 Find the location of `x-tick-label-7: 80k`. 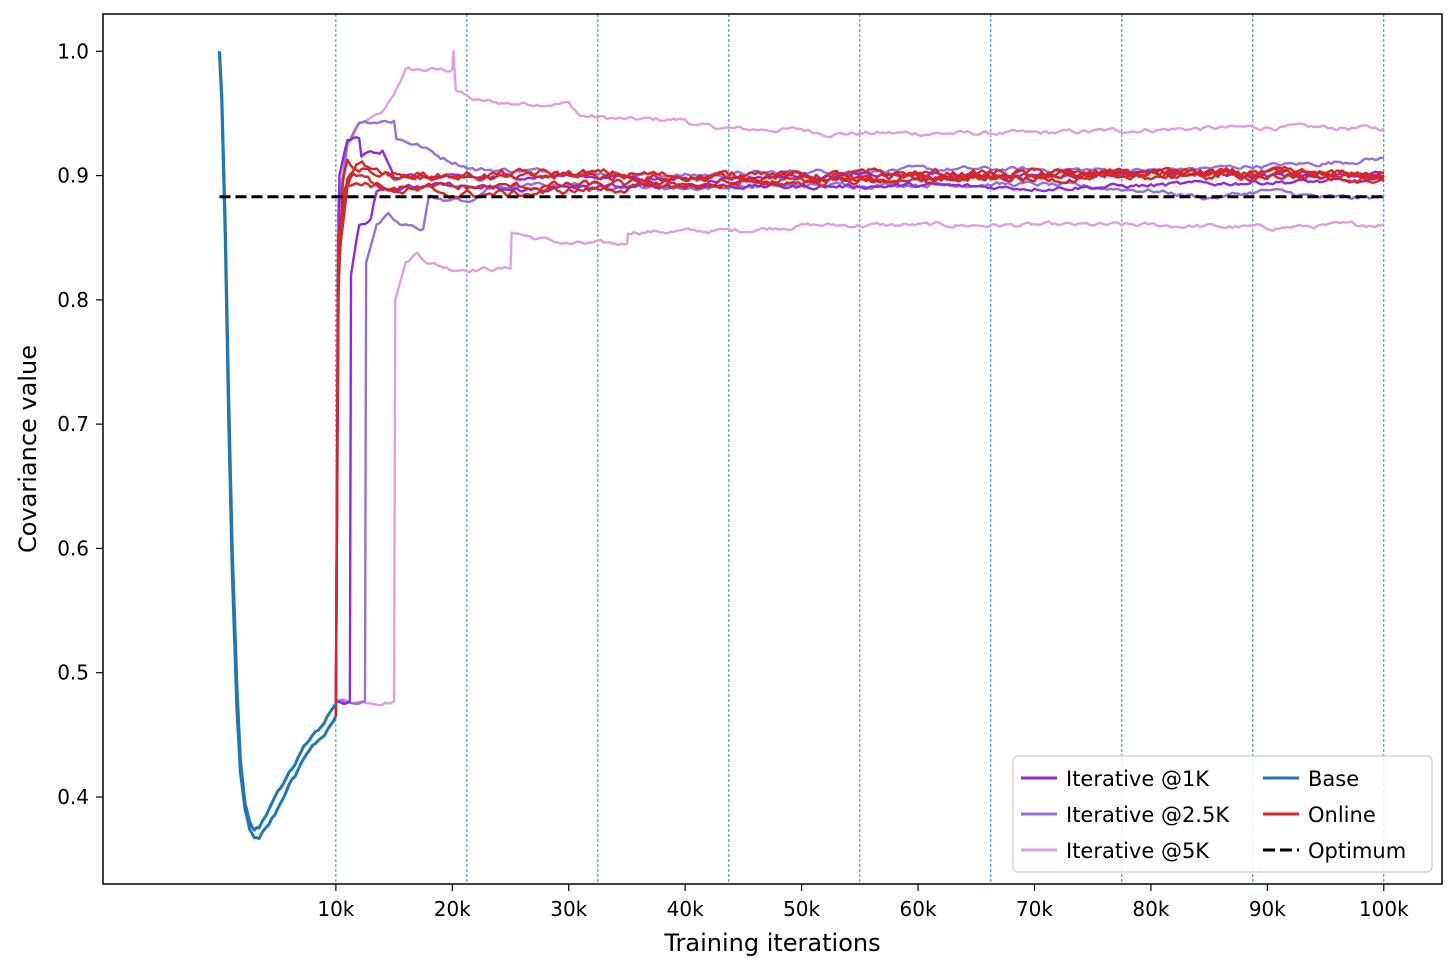

x-tick-label-7: 80k is located at coordinates (1150, 909).